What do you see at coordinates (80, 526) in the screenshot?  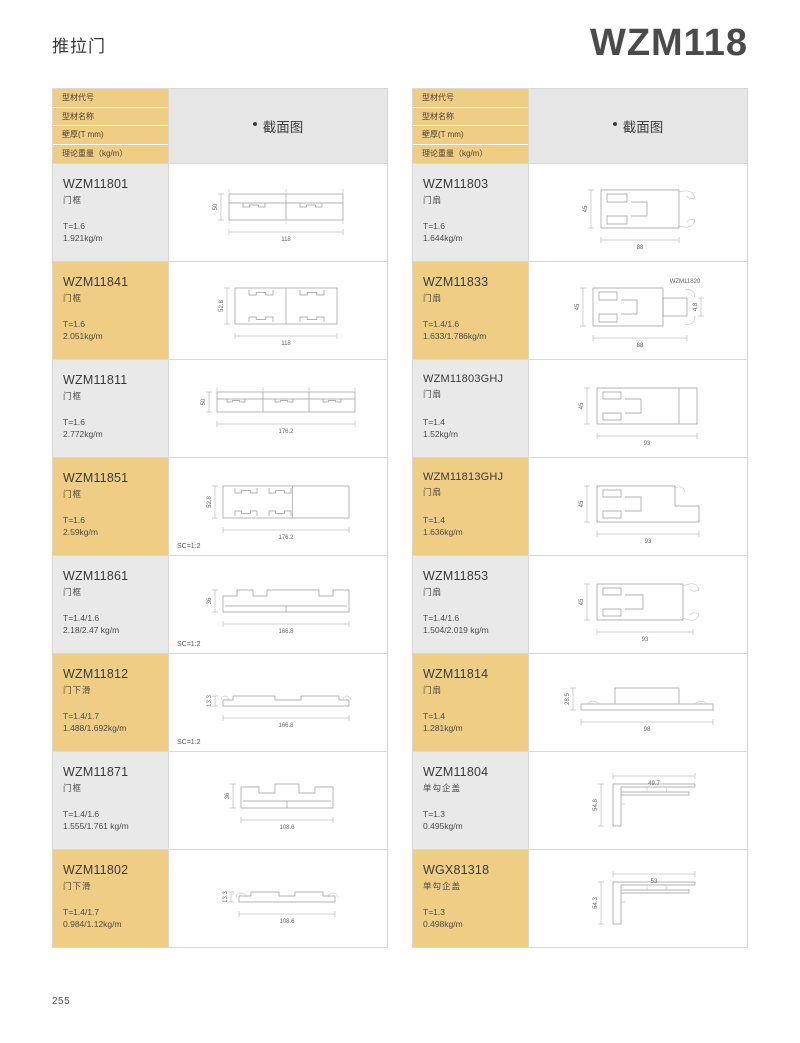 I see `profile-spec: T=1.6 2.59kg/m` at bounding box center [80, 526].